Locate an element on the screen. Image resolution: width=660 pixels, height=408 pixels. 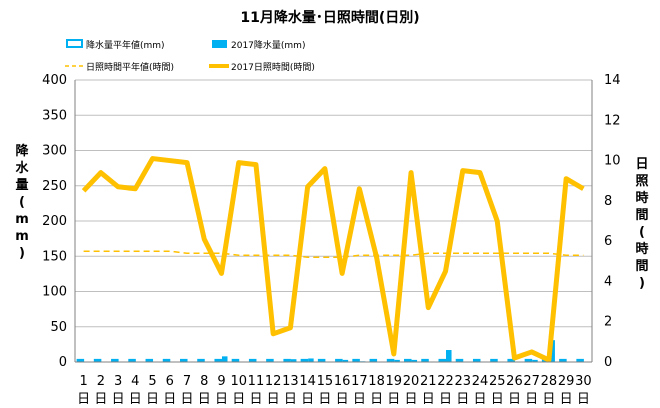
x-tick-label: 3 is located at coordinates (118, 381).